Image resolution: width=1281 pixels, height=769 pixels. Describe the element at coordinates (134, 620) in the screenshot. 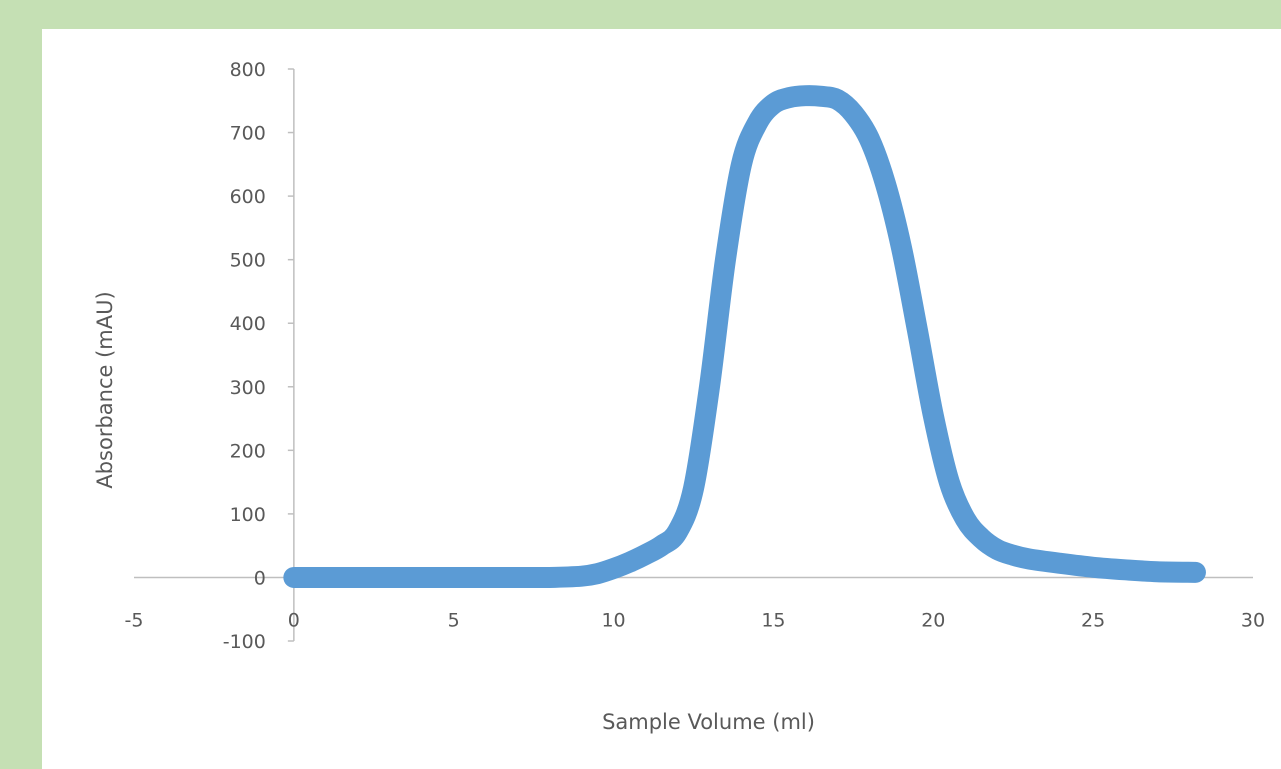

I see `x-tick-label: -5` at that location.